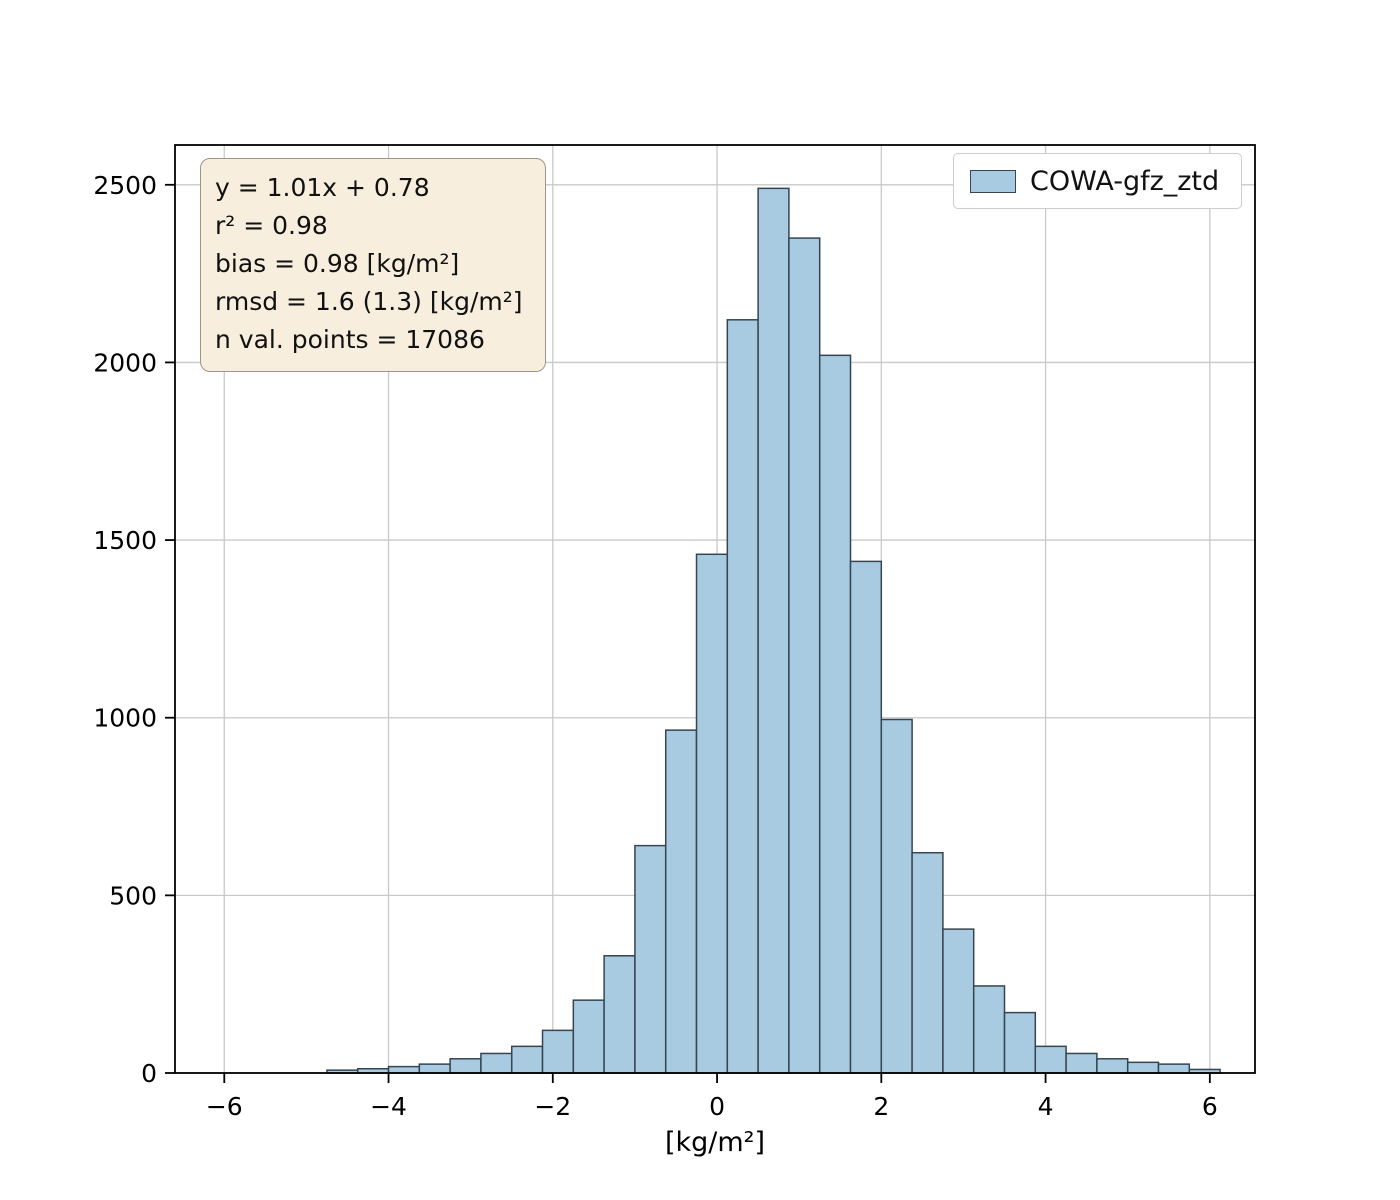 The image size is (1400, 1200). Describe the element at coordinates (271, 225) in the screenshot. I see `r-squared-text: r² = 0.98` at that location.